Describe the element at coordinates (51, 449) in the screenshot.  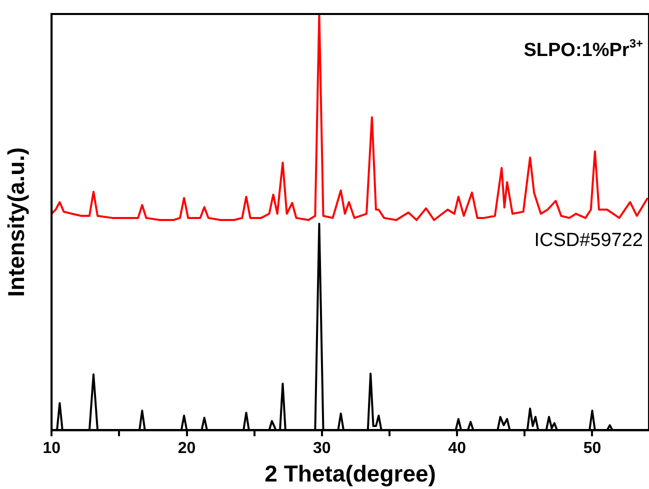
I see `x-tick-label: 10` at that location.